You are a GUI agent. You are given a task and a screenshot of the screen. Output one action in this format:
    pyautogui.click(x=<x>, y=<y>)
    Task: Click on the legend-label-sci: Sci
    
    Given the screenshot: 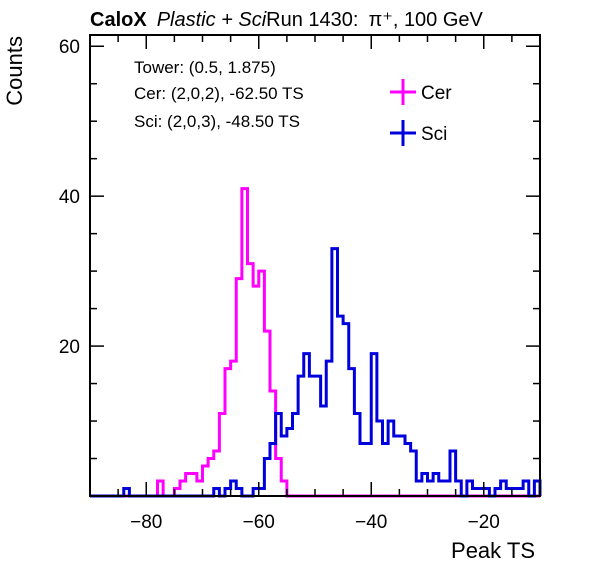 What is the action you would take?
    pyautogui.click(x=434, y=134)
    